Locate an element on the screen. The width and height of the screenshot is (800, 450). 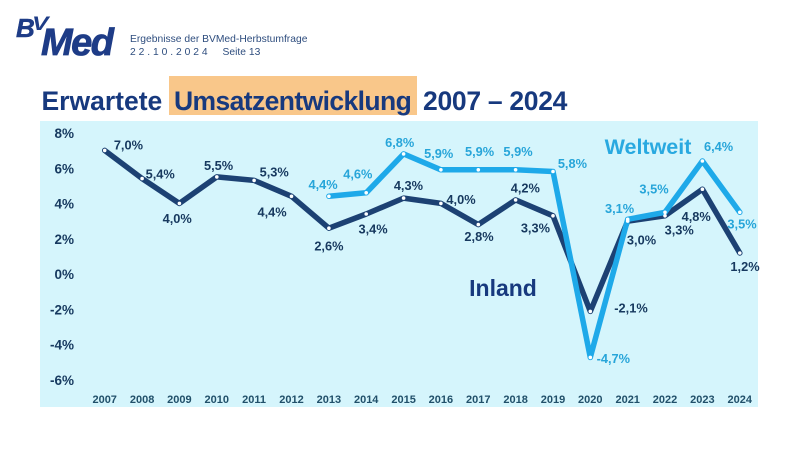
svg-text: 4,8% is located at coordinates (697, 216).